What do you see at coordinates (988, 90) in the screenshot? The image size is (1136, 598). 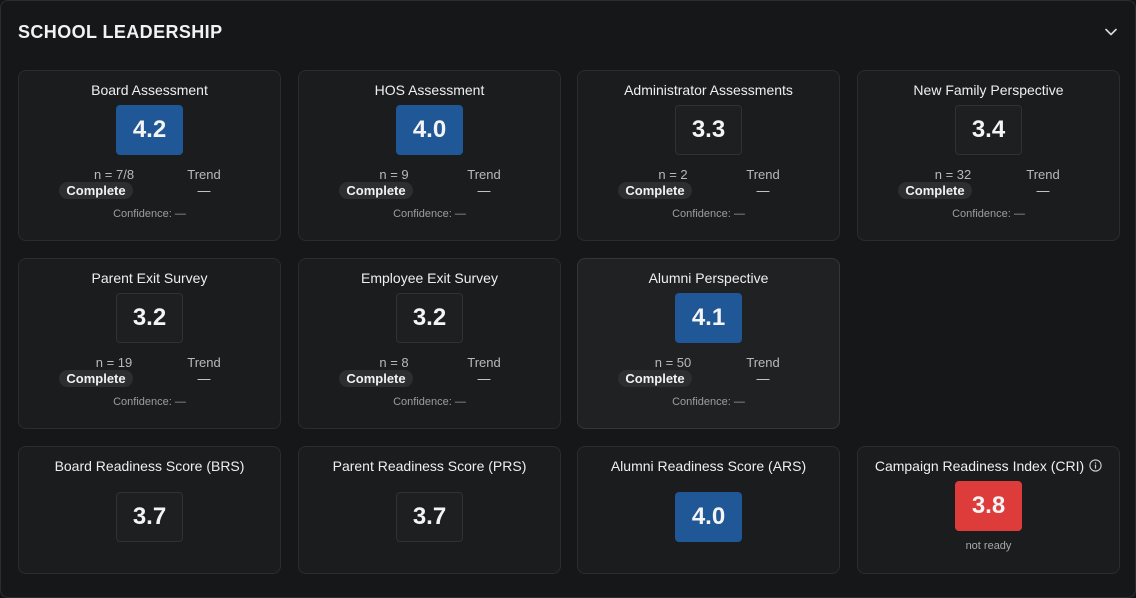 I see `card-title: New Family Perspective` at bounding box center [988, 90].